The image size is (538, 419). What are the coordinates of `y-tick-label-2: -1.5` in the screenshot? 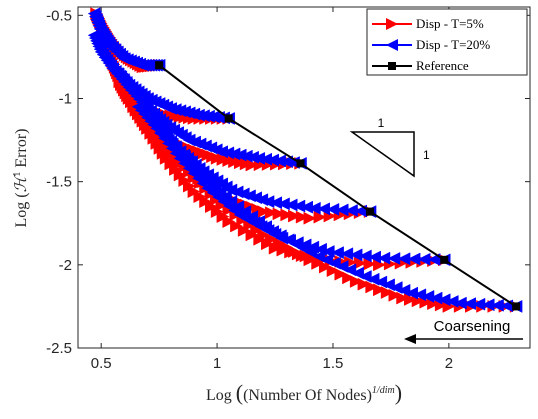 It's located at (59, 182).